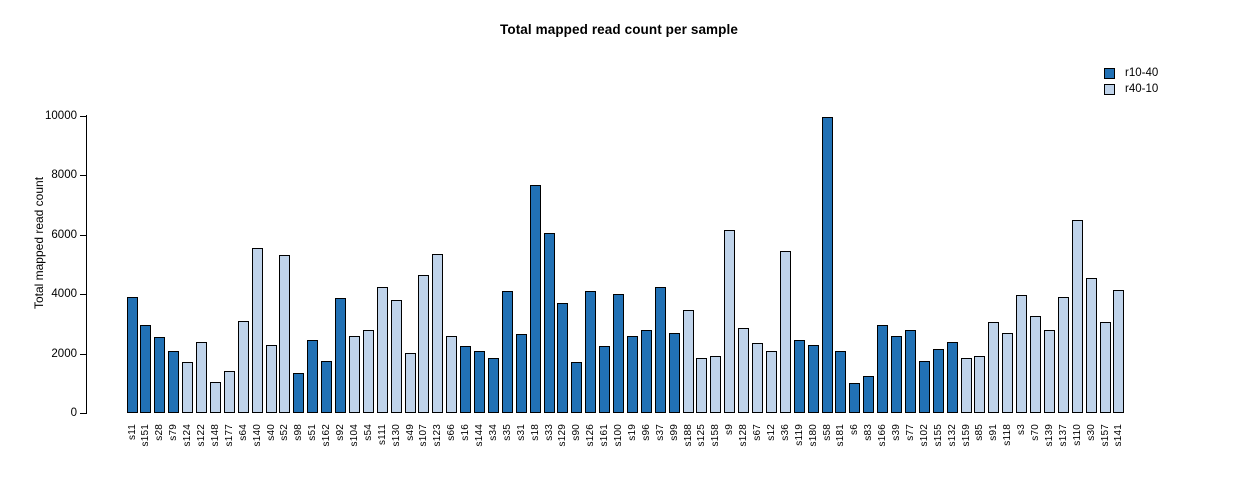 This screenshot has width=1238, height=500. I want to click on bar-s19, so click(632, 374).